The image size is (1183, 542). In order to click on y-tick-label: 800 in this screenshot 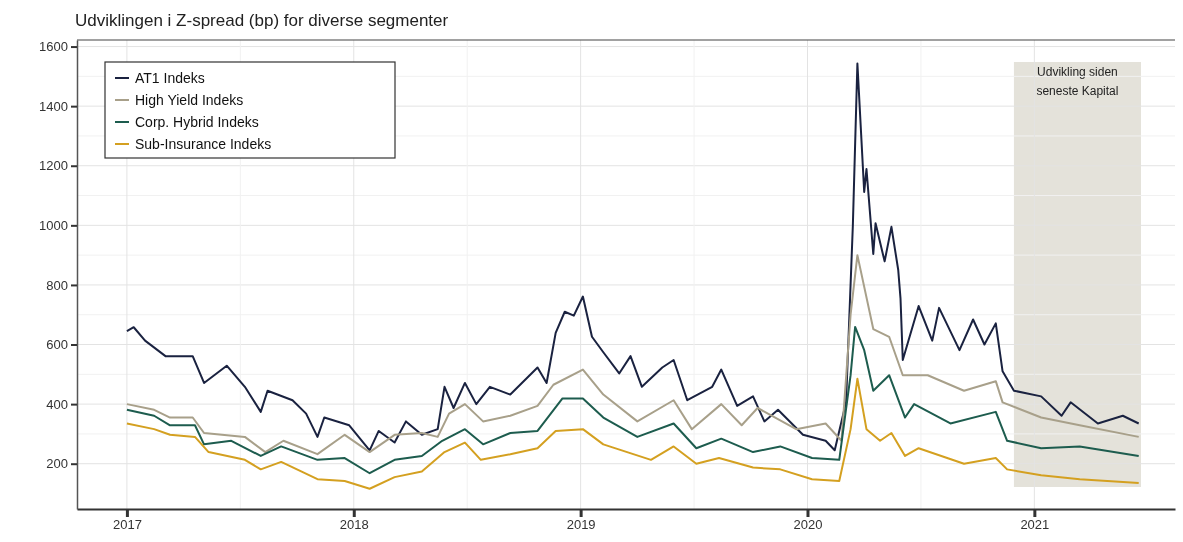, I will do `click(57, 285)`.